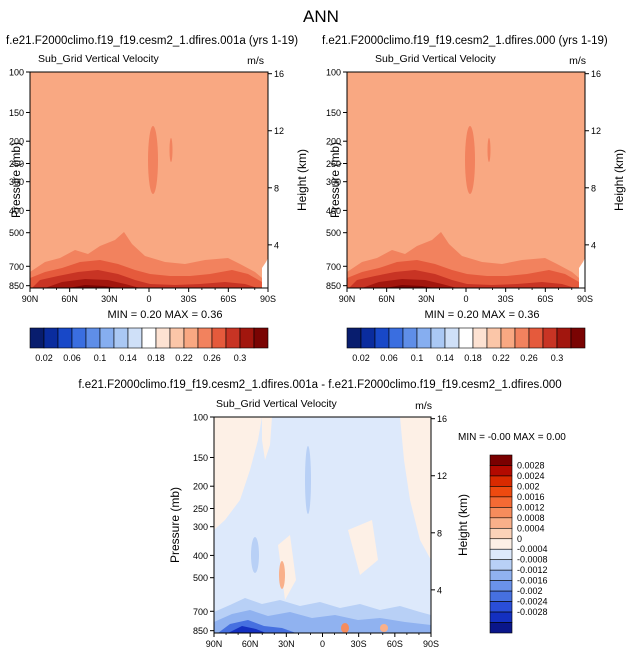 This screenshot has height=663, width=643. I want to click on panel-diff-units: m/s, so click(423, 406).